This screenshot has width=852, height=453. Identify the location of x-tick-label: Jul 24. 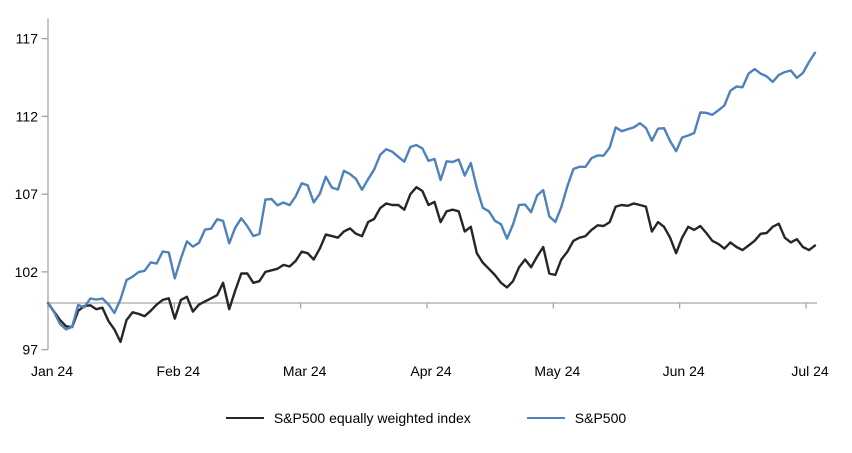
(810, 371).